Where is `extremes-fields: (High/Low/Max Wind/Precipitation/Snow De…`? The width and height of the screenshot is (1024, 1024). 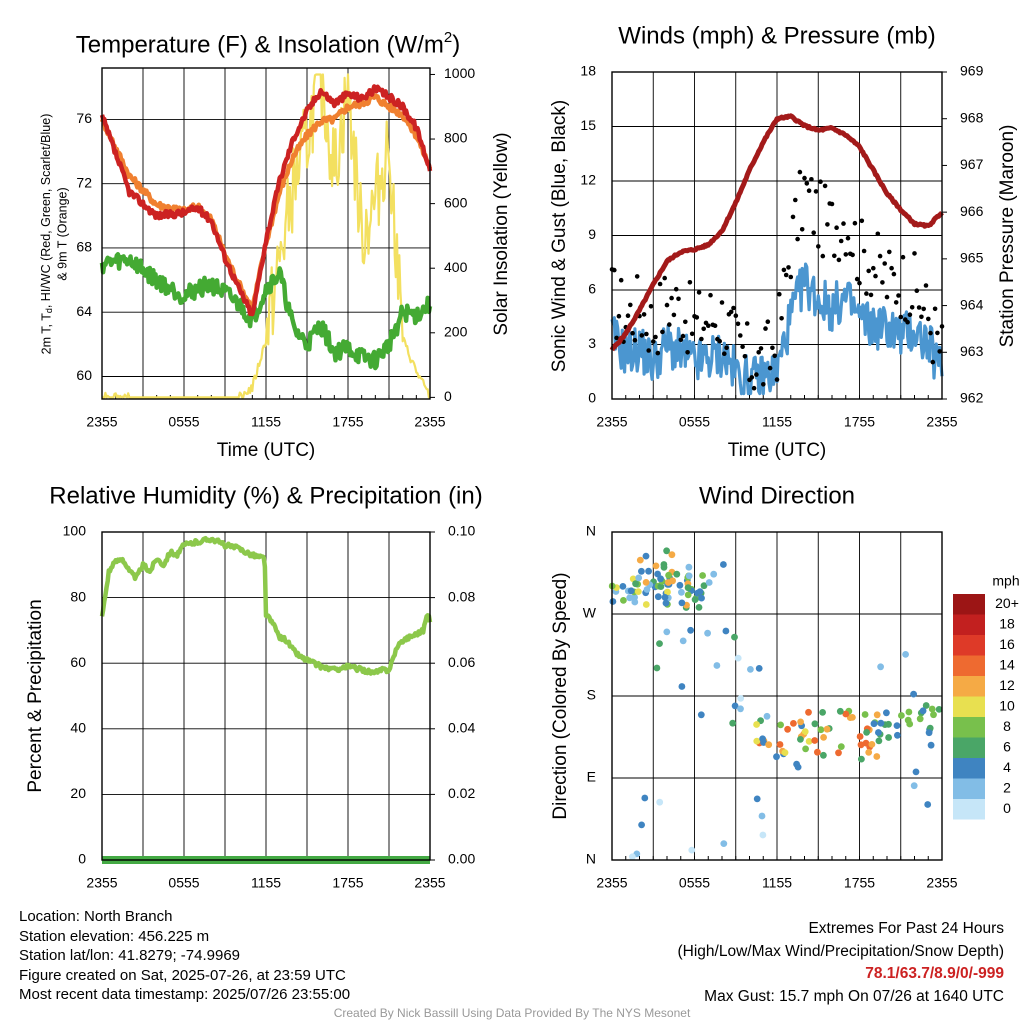
extremes-fields: (High/Low/Max Wind/Precipitation/Snow De… is located at coordinates (841, 951).